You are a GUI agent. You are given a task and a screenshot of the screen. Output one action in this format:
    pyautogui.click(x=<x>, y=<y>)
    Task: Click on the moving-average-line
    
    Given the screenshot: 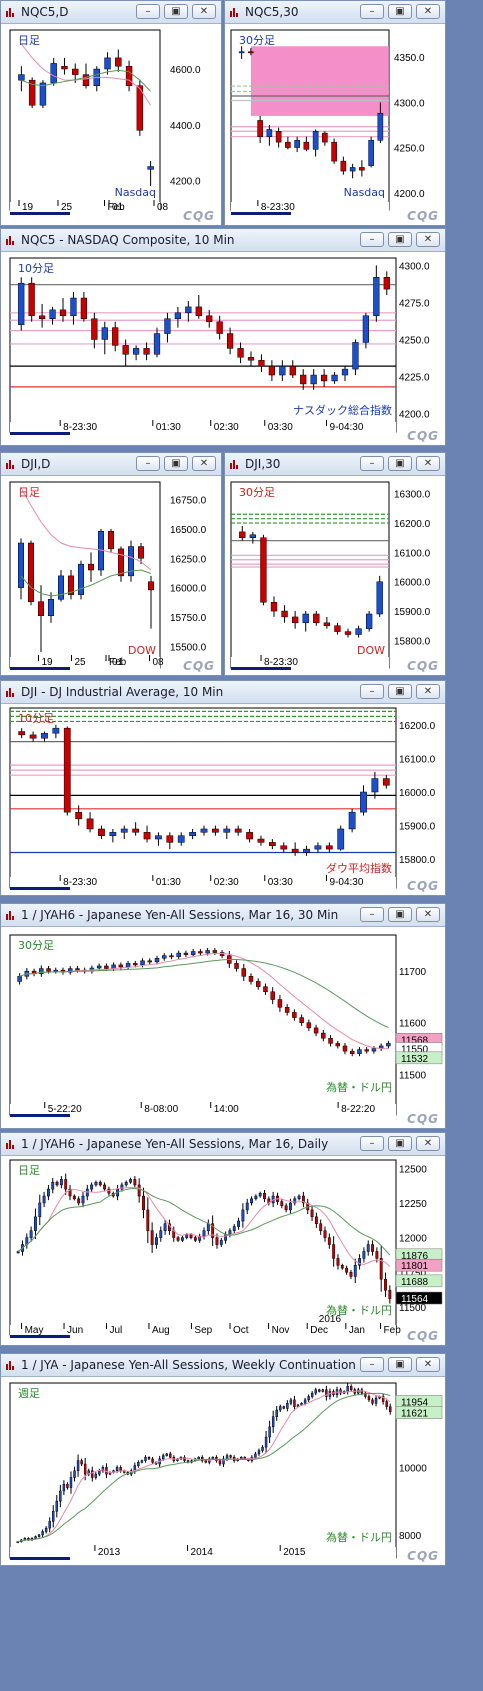 What is the action you would take?
    pyautogui.click(x=86, y=74)
    